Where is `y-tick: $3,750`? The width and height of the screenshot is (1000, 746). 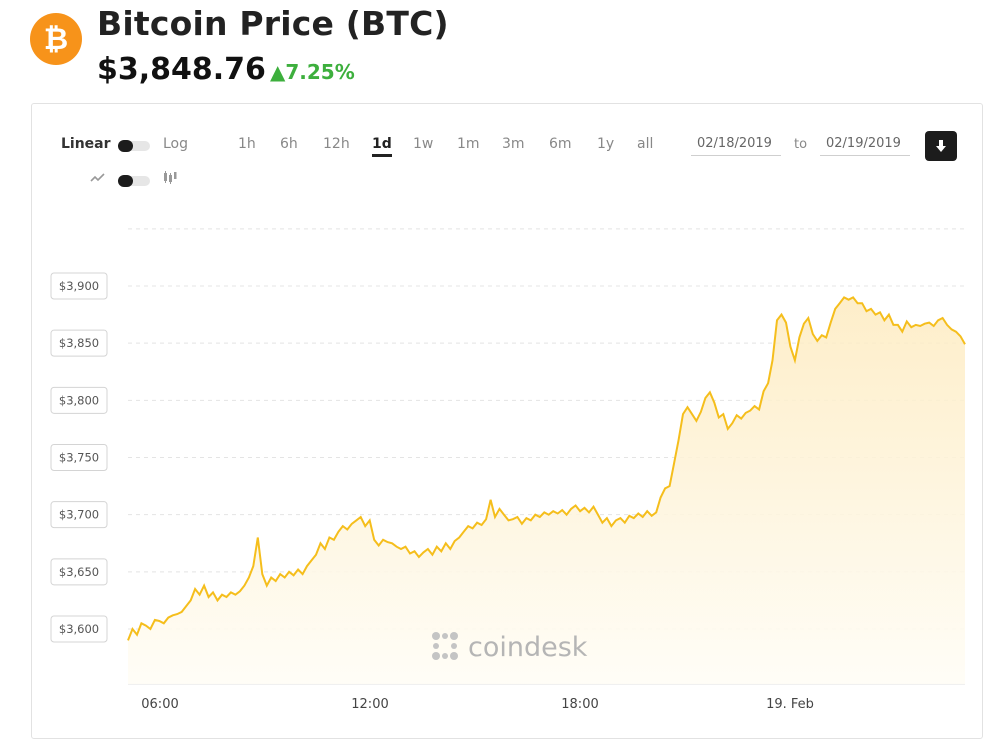 y-tick: $3,750 is located at coordinates (79, 457).